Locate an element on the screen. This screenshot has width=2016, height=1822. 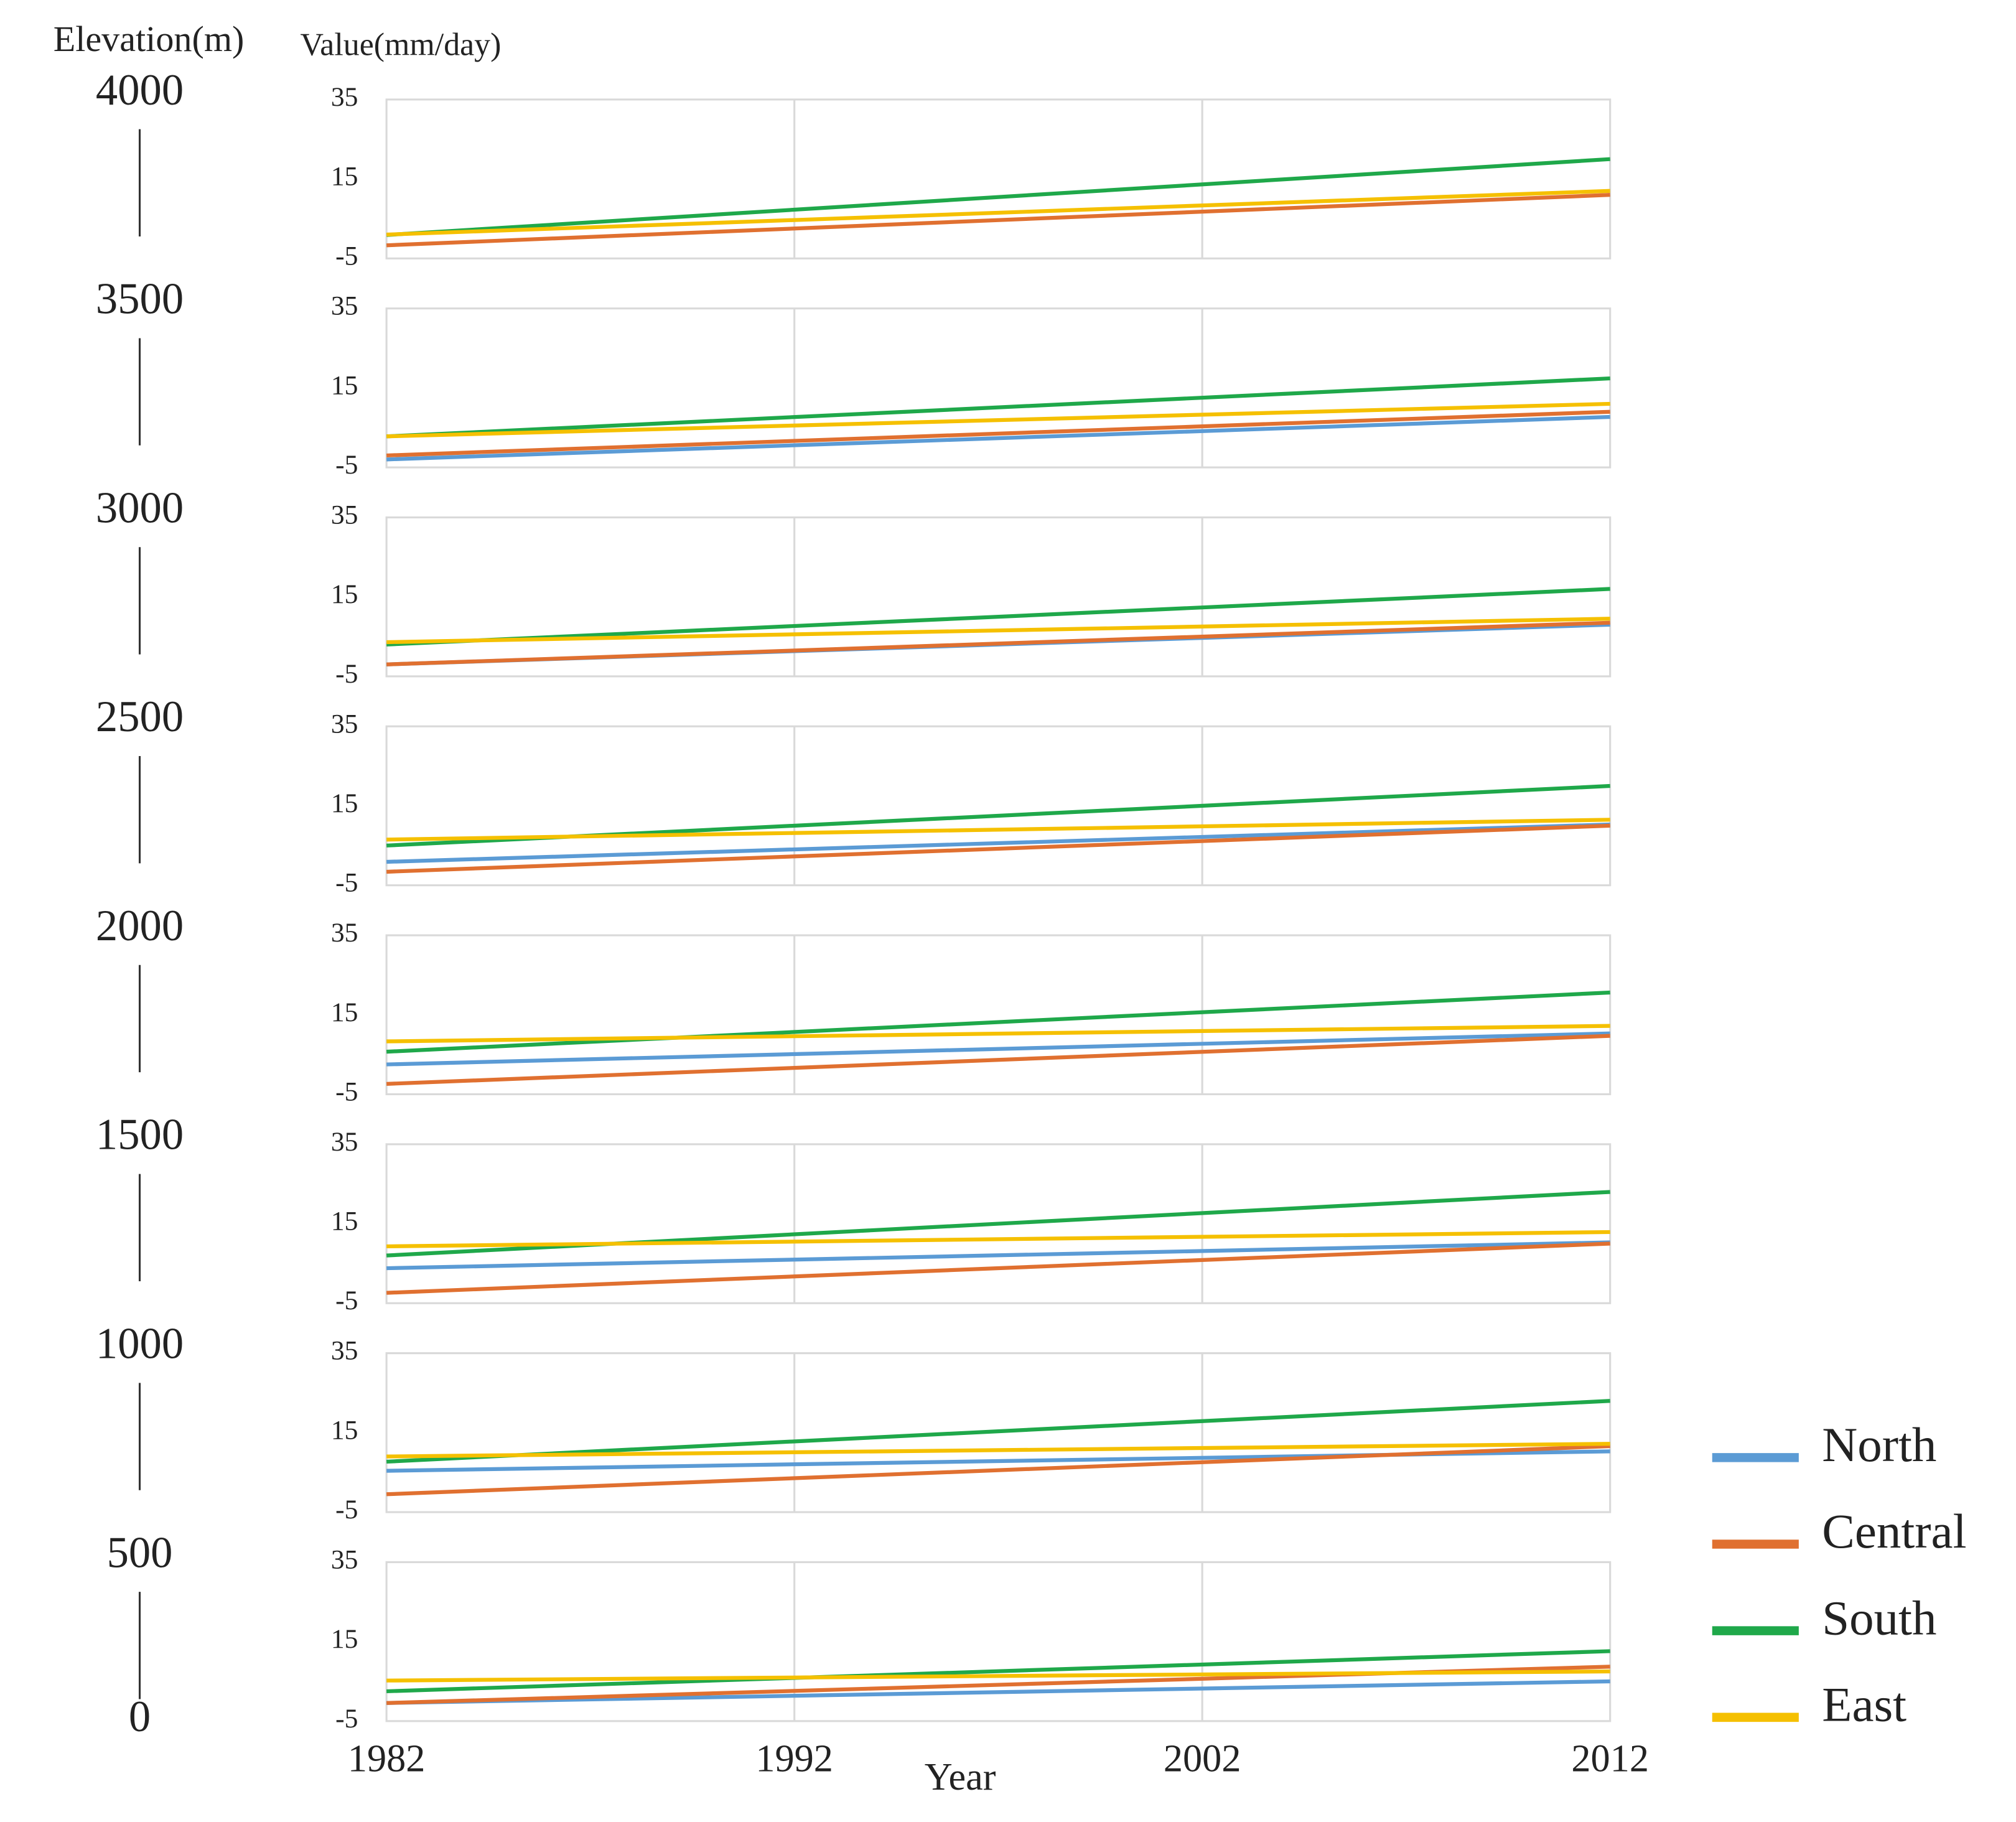
elevation-label: Elevation(m) is located at coordinates (149, 39).